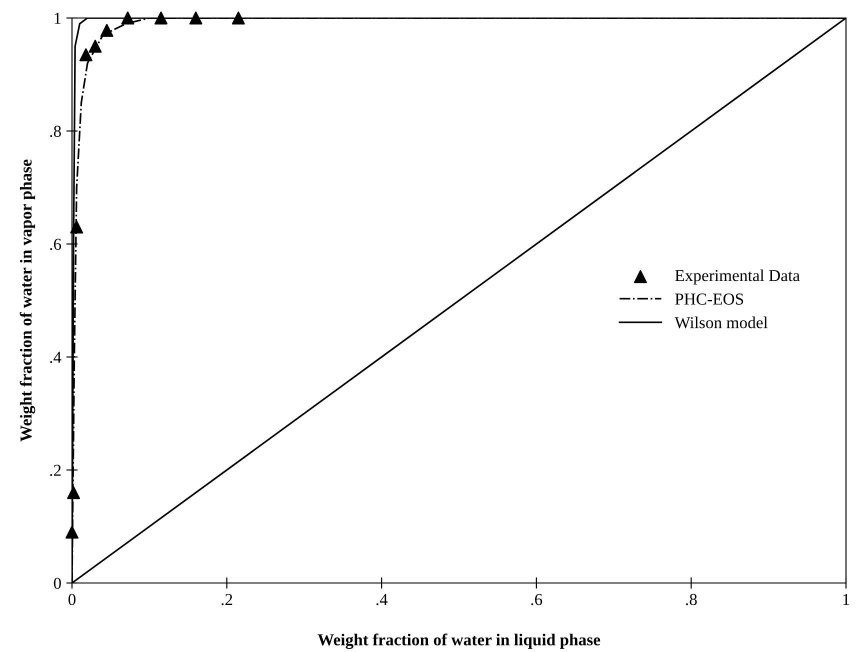  What do you see at coordinates (57, 583) in the screenshot?
I see `y-tick-label: 0` at bounding box center [57, 583].